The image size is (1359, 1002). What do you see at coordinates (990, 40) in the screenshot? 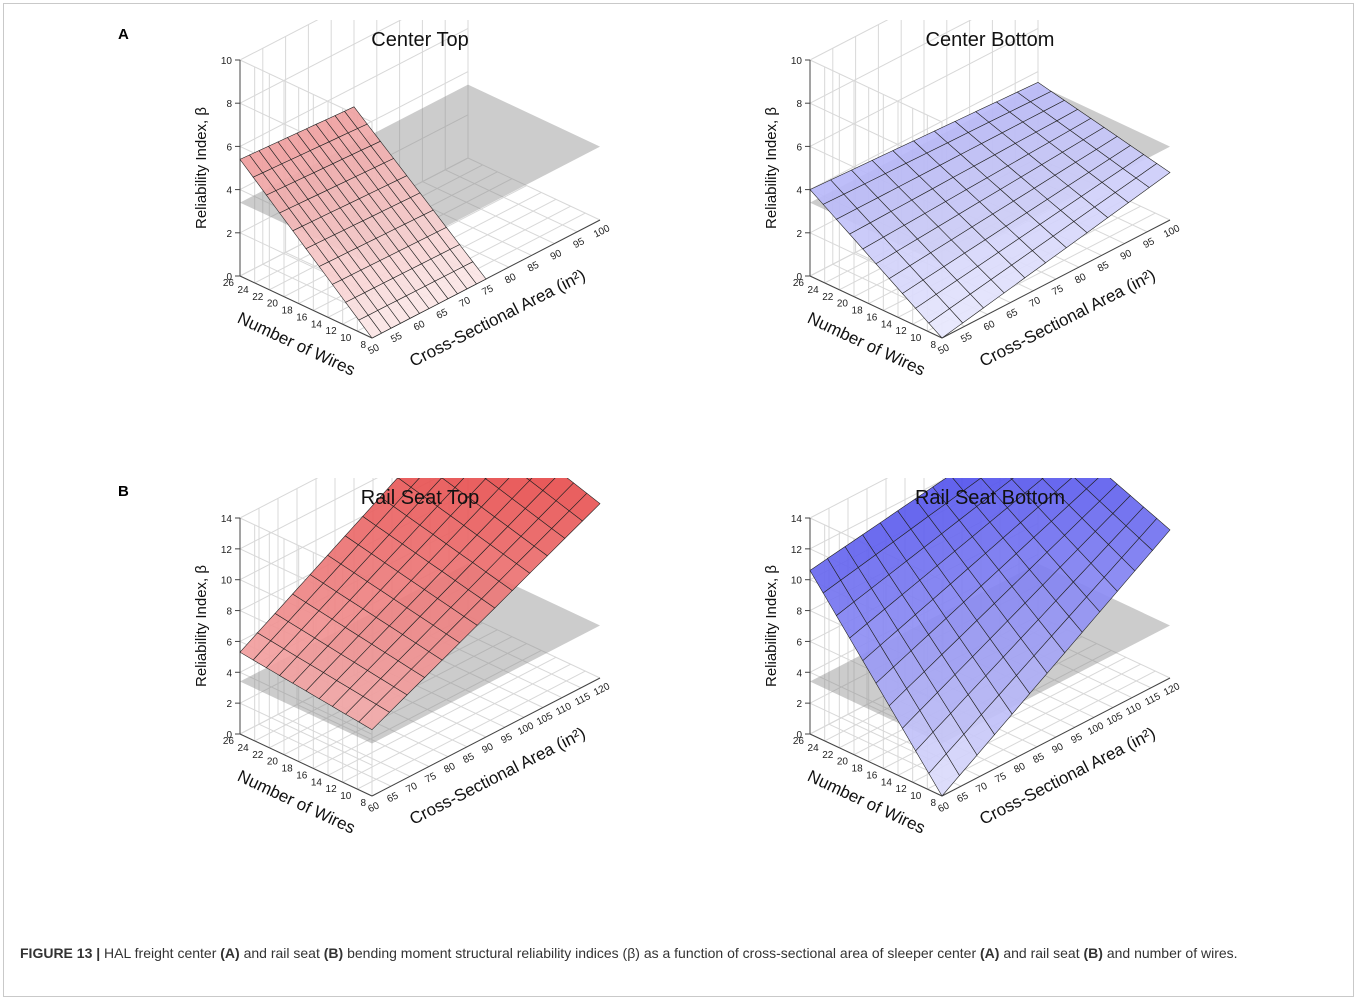
I see `chart-title: Center Bottom` at bounding box center [990, 40].